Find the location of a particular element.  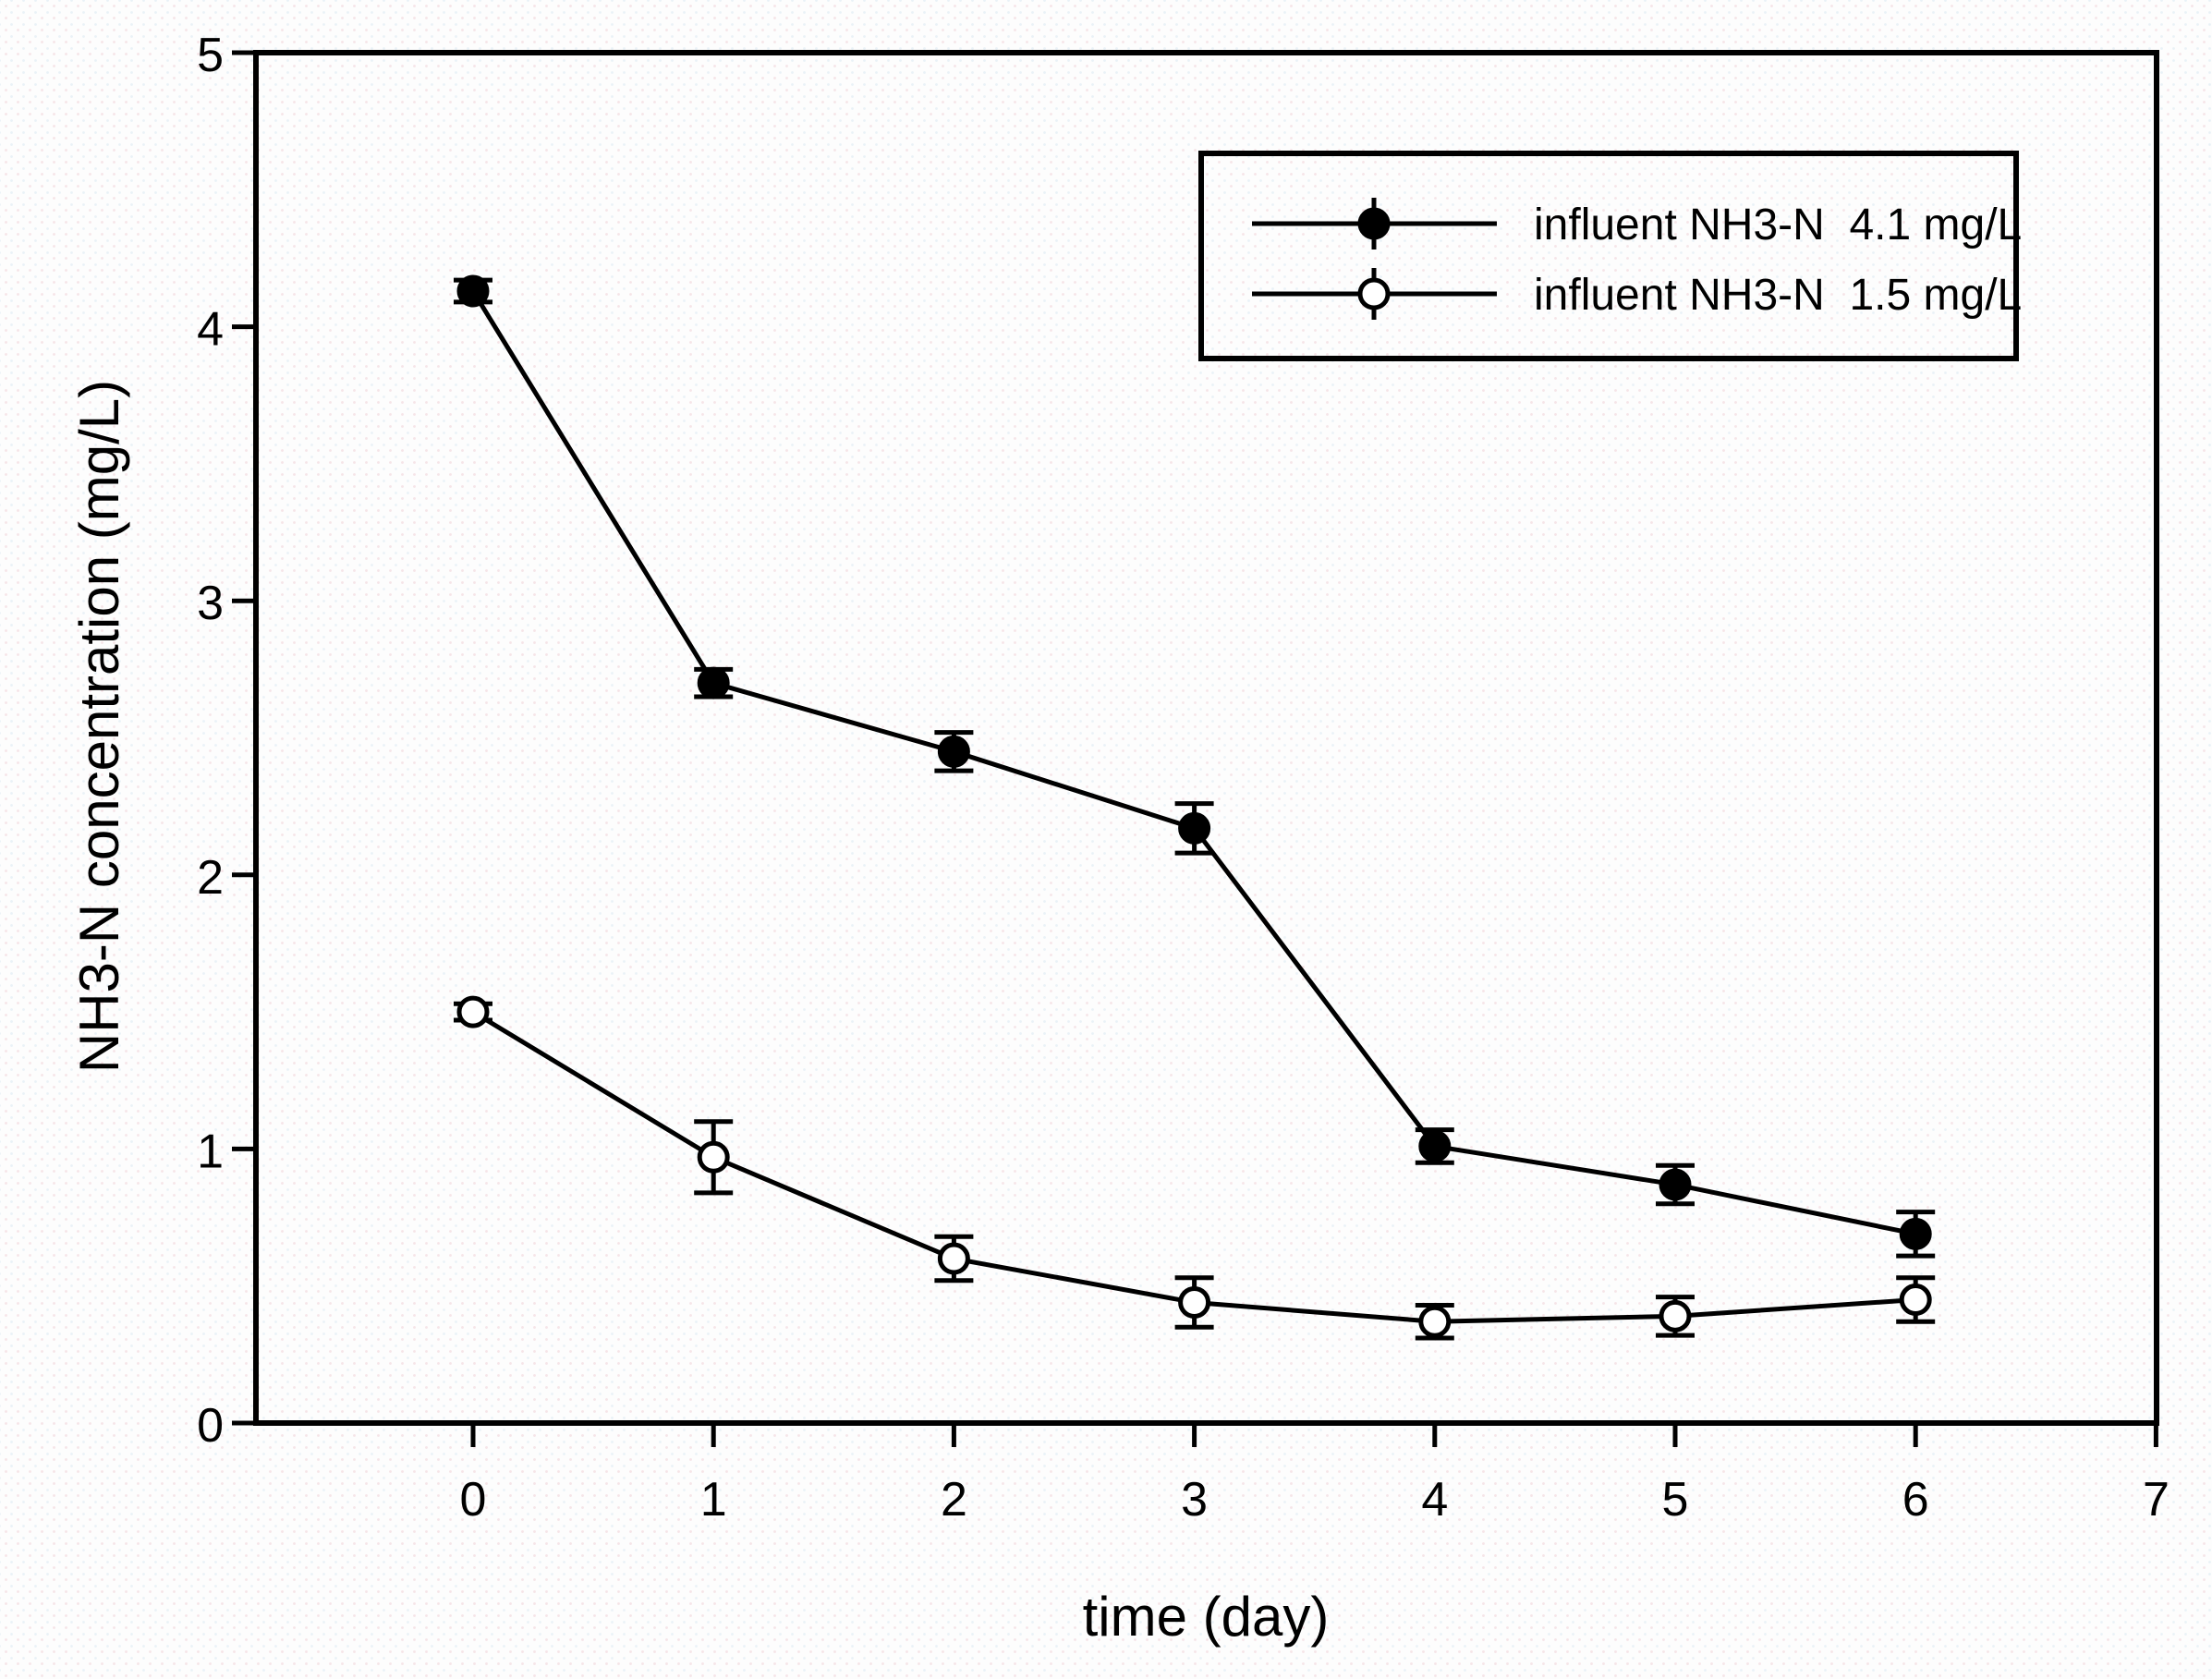

x-tick-label: 1 is located at coordinates (713, 1500).